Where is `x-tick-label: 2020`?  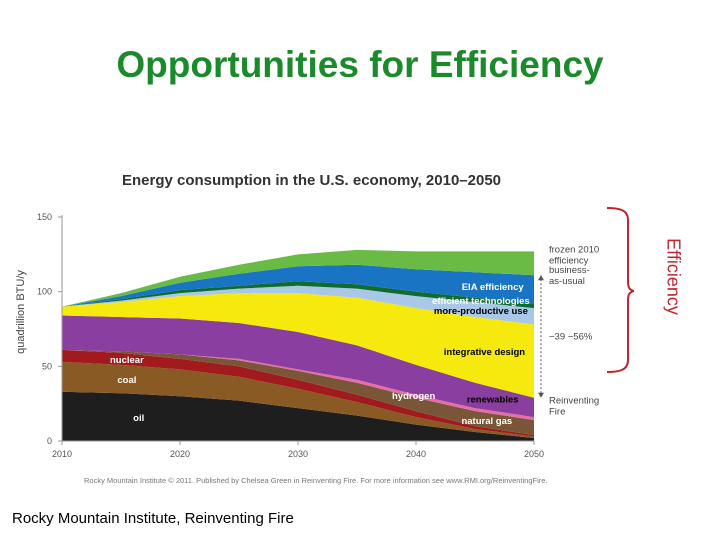
x-tick-label: 2020 is located at coordinates (180, 454).